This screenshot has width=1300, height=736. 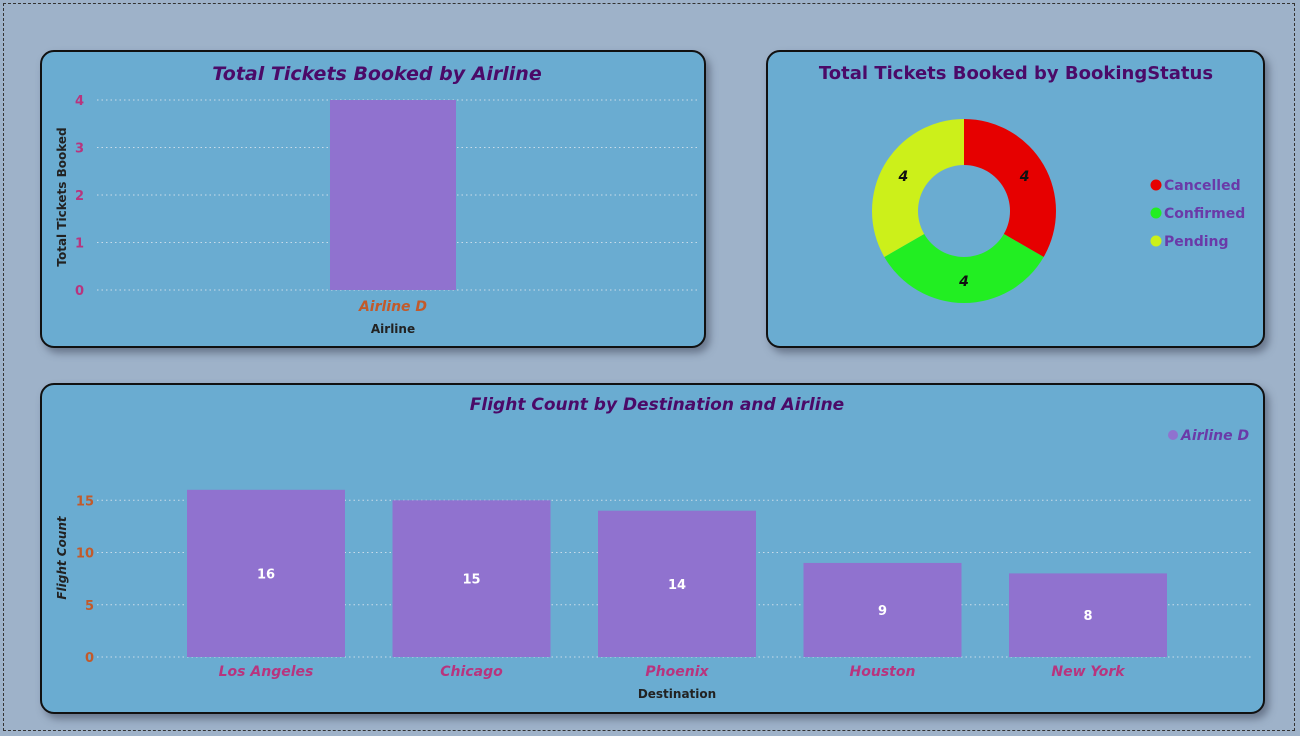 What do you see at coordinates (393, 195) in the screenshot?
I see `airline-chart-bar` at bounding box center [393, 195].